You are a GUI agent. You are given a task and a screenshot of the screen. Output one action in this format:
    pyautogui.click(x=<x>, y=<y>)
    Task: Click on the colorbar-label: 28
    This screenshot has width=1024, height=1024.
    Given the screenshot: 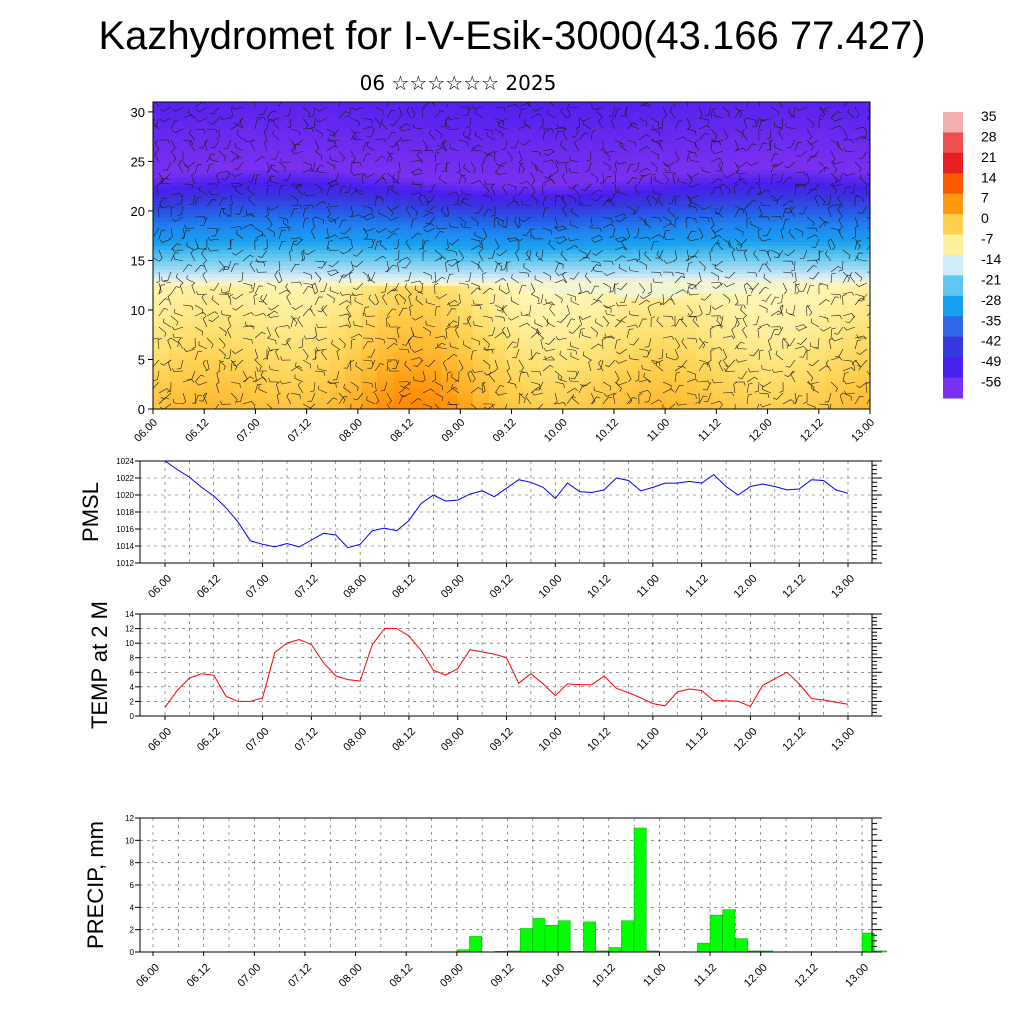 What is the action you would take?
    pyautogui.click(x=989, y=136)
    